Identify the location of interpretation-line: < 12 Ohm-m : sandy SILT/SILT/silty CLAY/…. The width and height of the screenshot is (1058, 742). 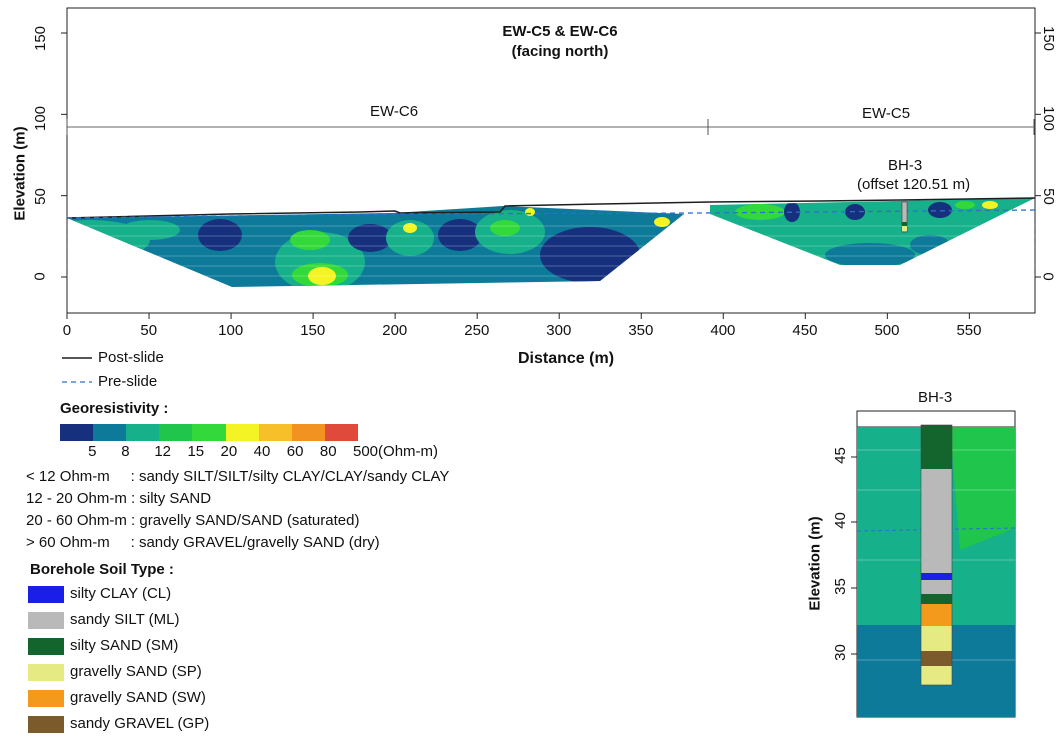
(238, 476).